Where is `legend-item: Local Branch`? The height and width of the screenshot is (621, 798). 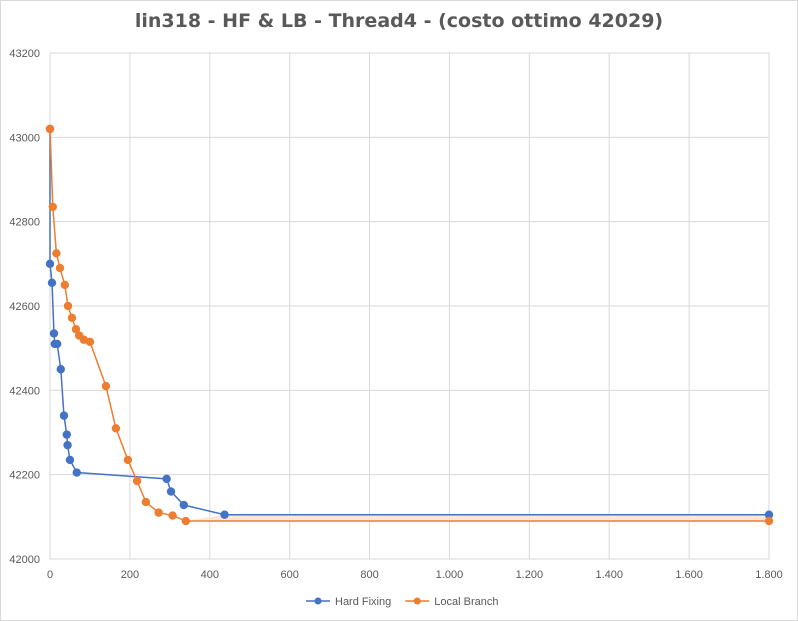
legend-item: Local Branch is located at coordinates (451, 602).